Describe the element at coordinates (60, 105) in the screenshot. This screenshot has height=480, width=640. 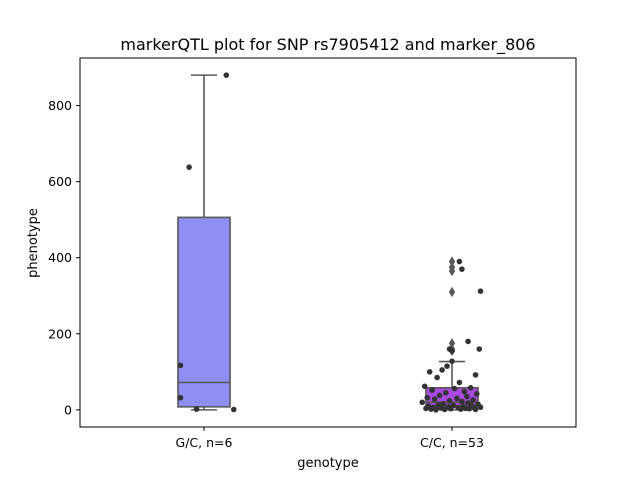
I see `y-tick-label: 800` at that location.